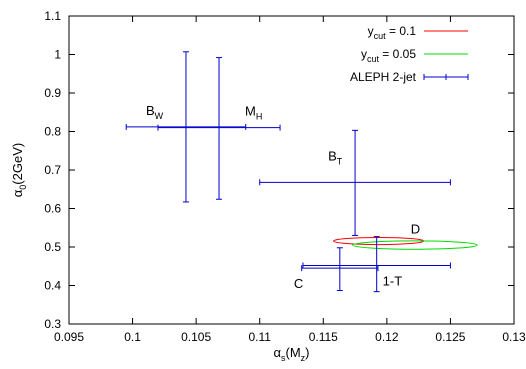 The image size is (526, 369). Describe the element at coordinates (387, 337) in the screenshot. I see `x-tick-label: 0.12` at that location.